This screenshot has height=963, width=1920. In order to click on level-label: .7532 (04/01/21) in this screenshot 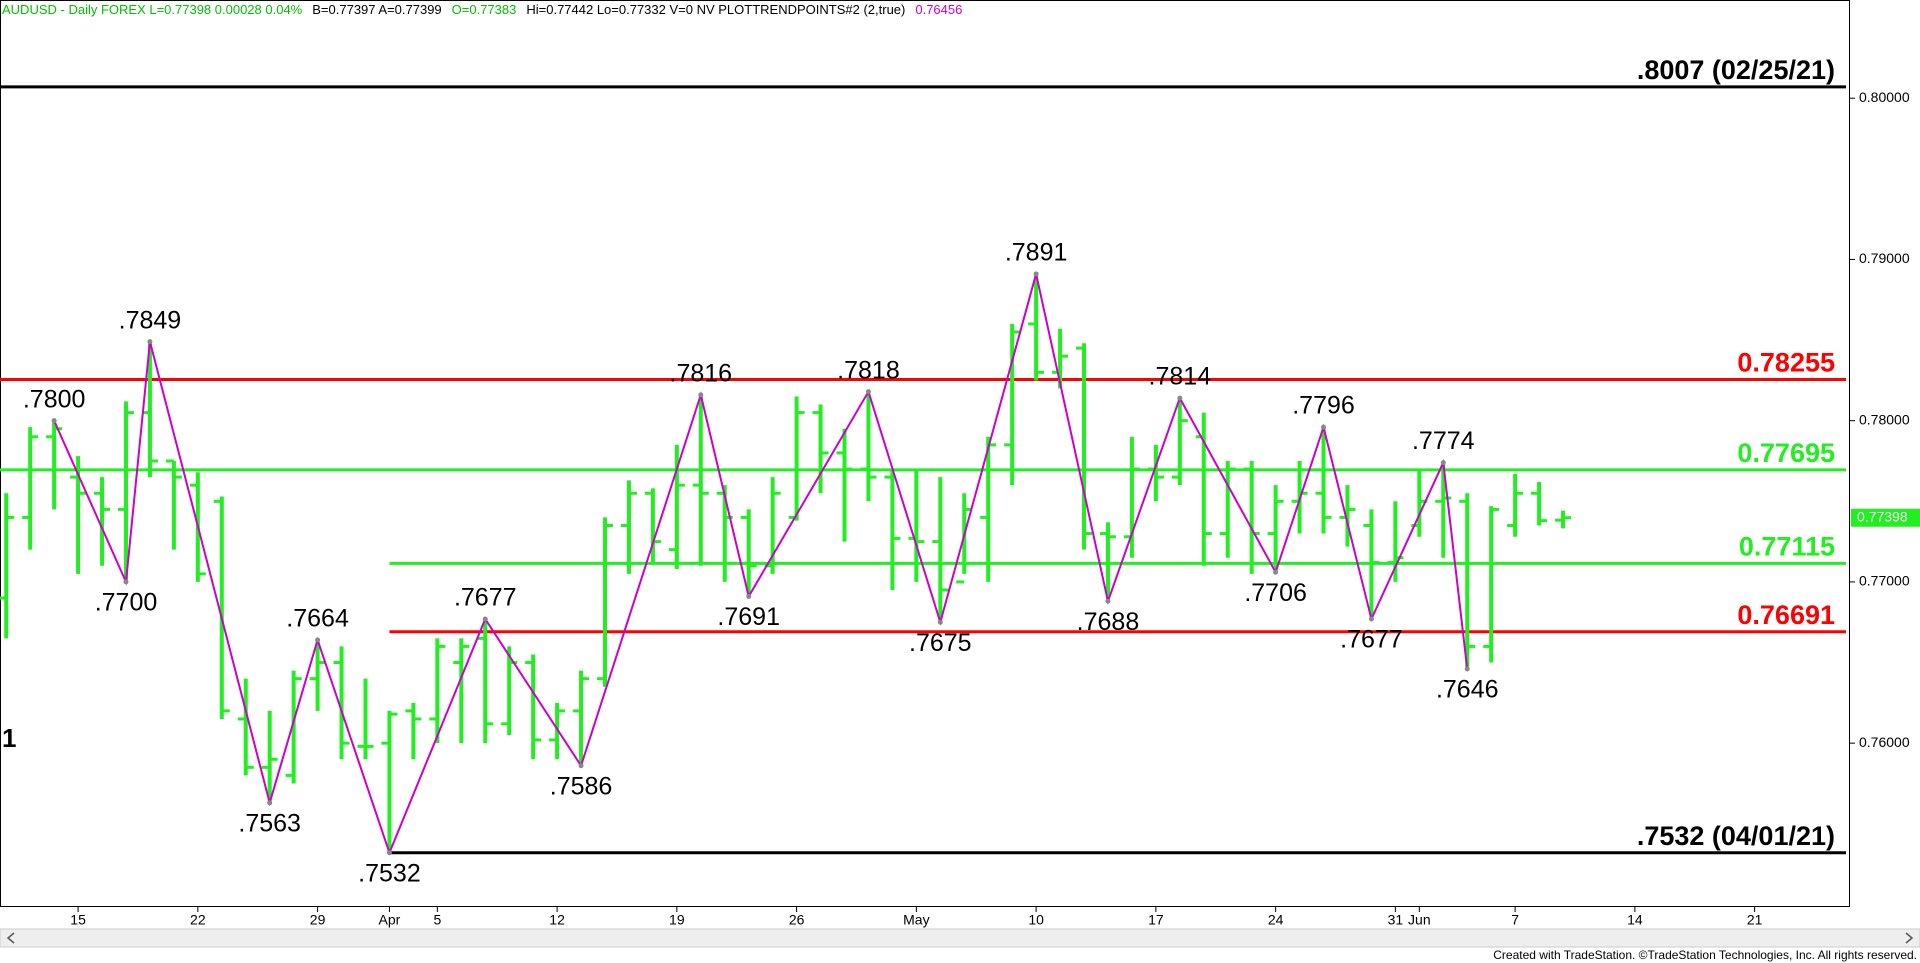, I will do `click(1736, 836)`.